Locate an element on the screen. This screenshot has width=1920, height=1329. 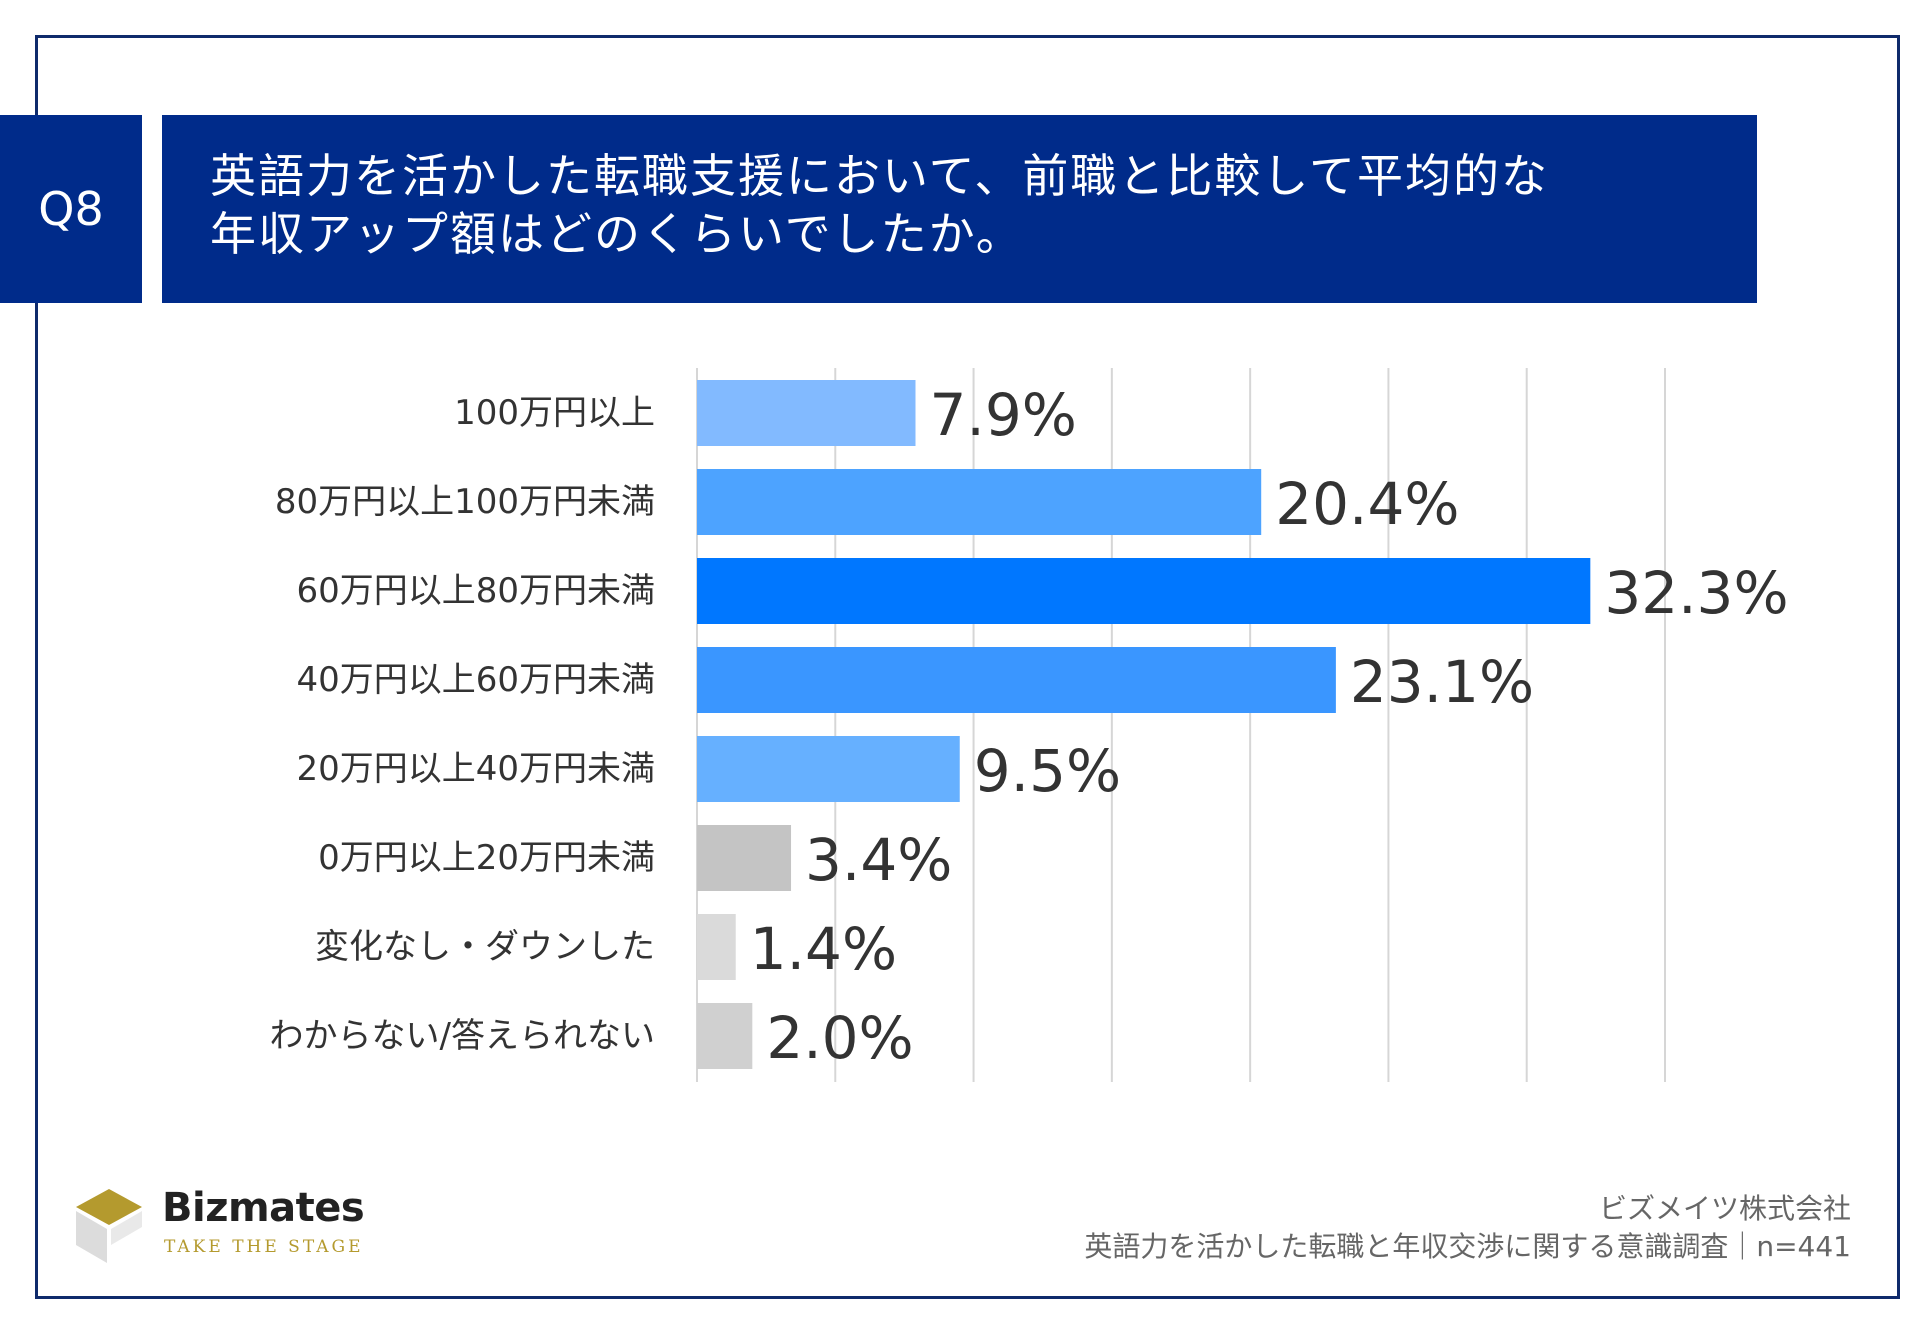
value-label: 3.4% is located at coordinates (878, 860).